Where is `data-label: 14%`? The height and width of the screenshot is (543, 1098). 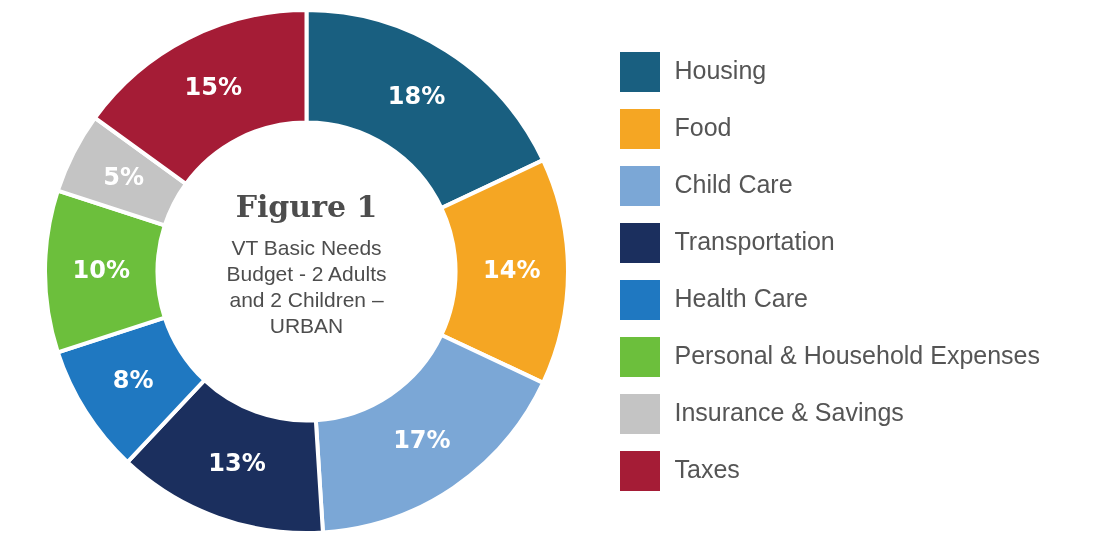
data-label: 14% is located at coordinates (512, 269).